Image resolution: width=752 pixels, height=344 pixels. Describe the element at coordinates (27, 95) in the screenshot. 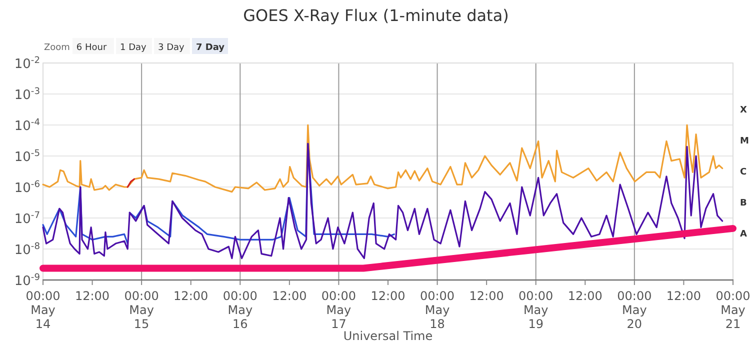

I see `y-tick-label: 10$^{-3}$` at that location.